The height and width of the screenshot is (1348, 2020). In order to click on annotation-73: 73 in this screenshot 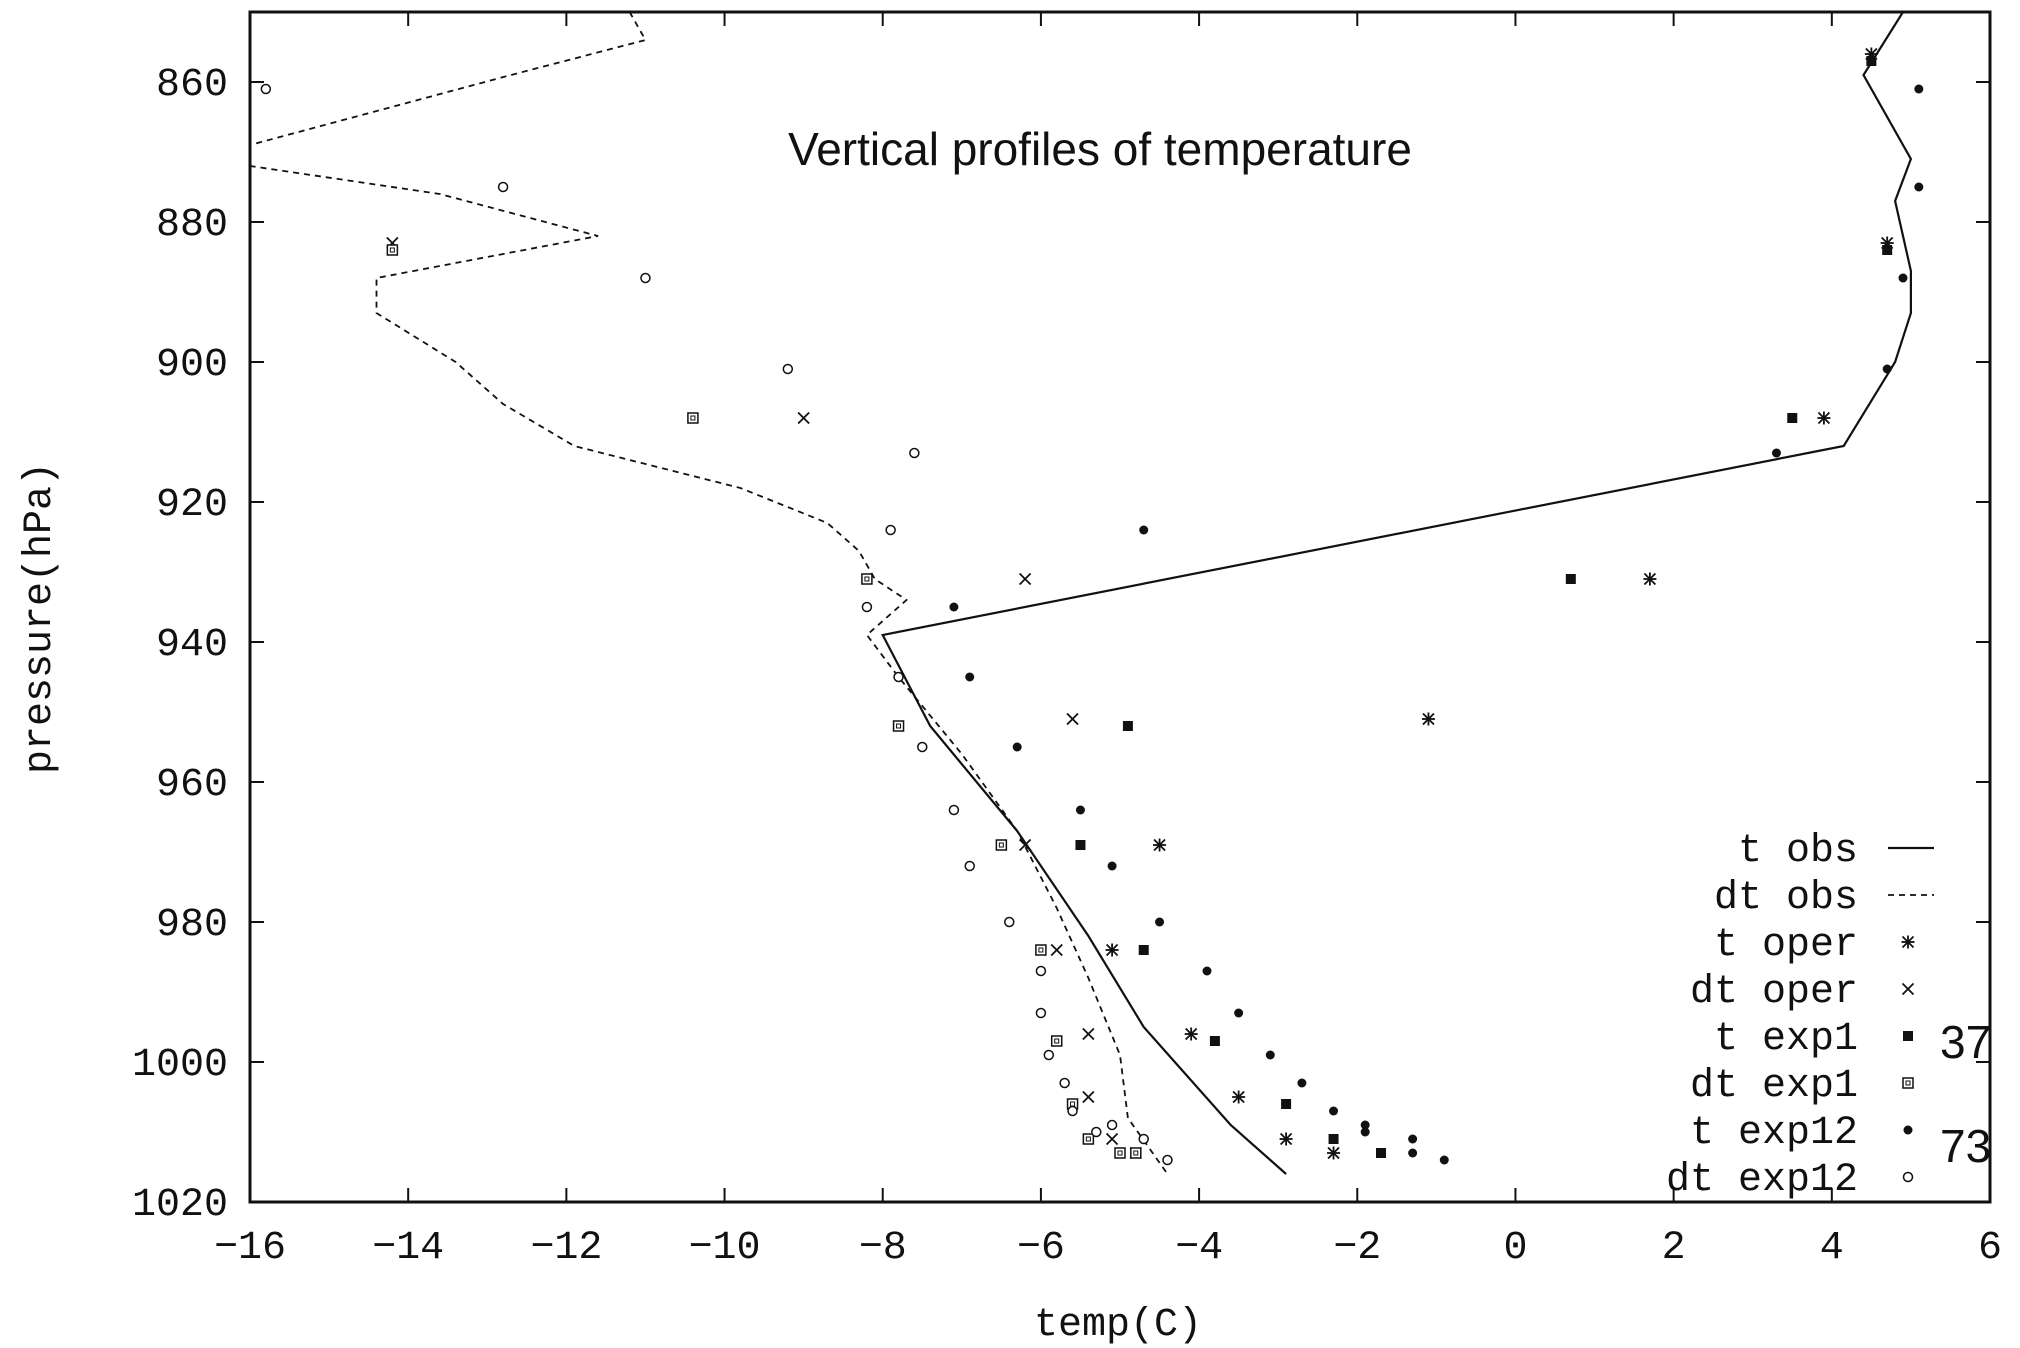, I will do `click(1965, 1146)`.